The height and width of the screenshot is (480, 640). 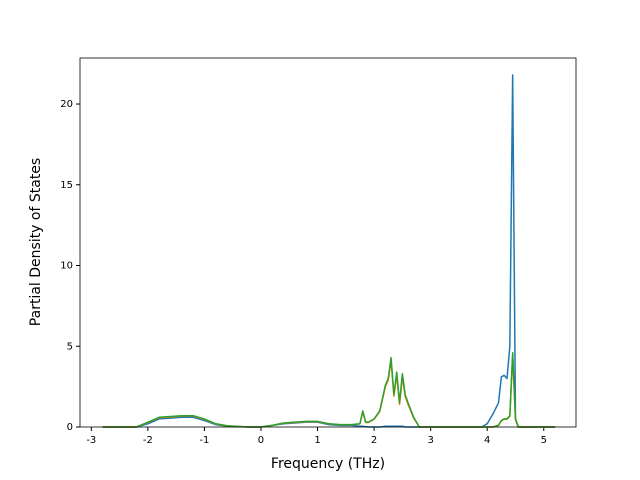 I want to click on x-tick-label: 0, so click(x=261, y=440).